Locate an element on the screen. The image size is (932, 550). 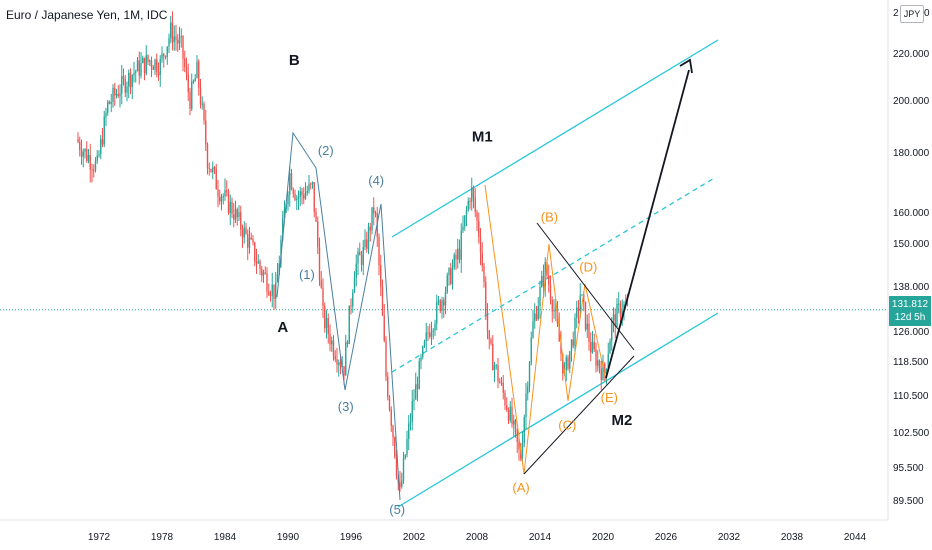
wave-label: (A) is located at coordinates (520, 487).